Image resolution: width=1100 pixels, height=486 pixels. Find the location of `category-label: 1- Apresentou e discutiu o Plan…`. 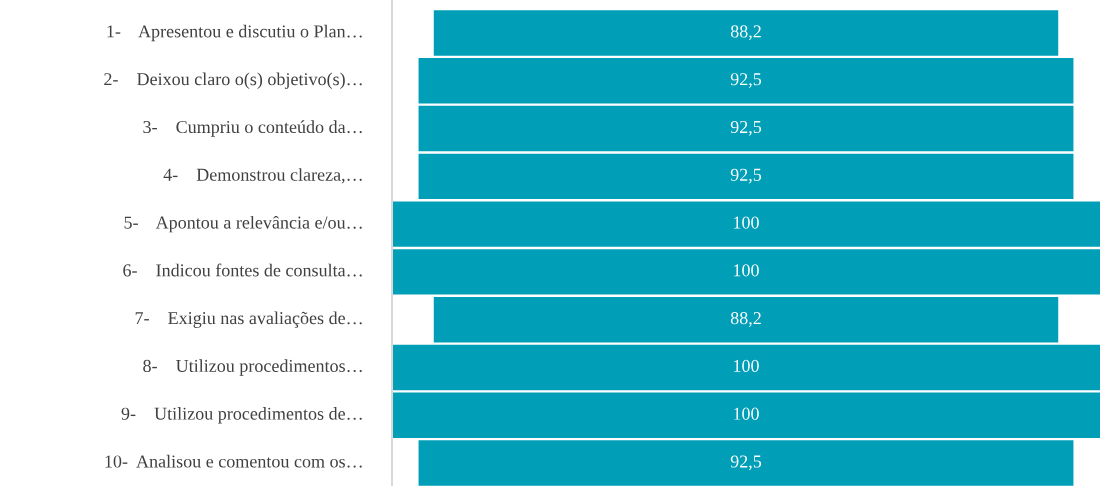

category-label: 1- Apresentou e discutiu o Plan… is located at coordinates (234, 33).